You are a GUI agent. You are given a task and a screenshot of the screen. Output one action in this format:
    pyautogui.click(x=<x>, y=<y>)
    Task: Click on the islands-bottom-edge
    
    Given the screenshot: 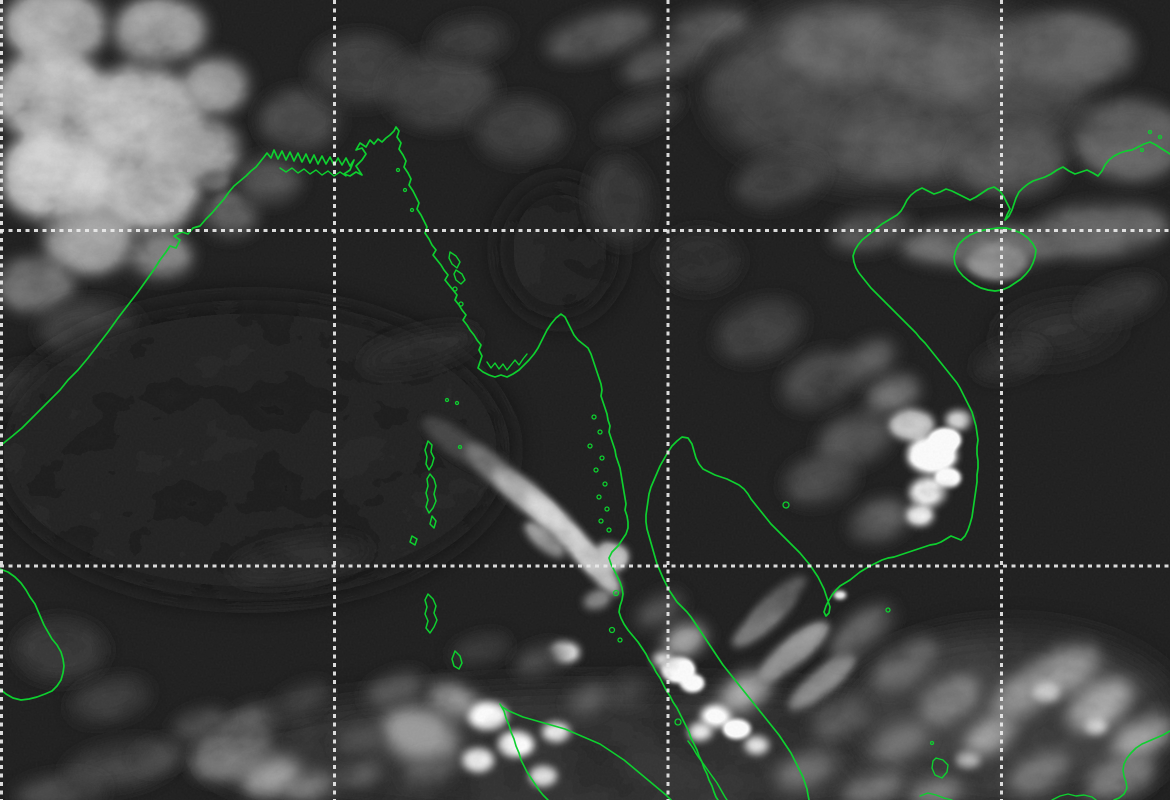 What is the action you would take?
    pyautogui.click(x=1008, y=796)
    